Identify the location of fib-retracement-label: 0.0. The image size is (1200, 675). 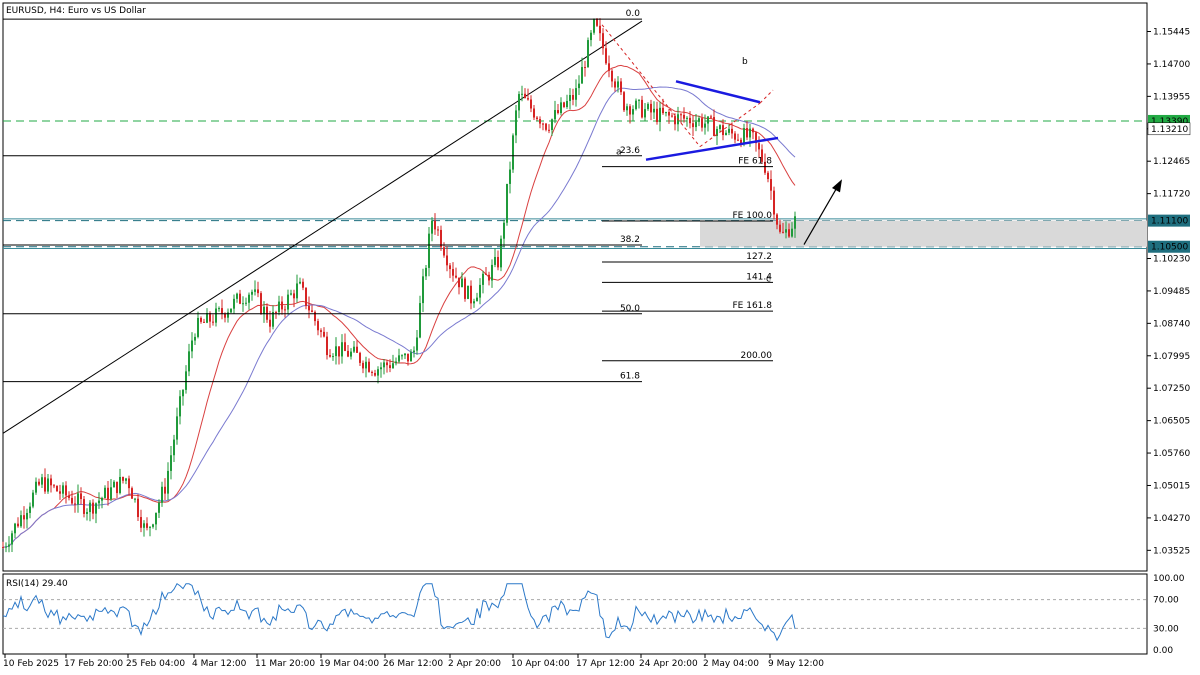
(633, 14).